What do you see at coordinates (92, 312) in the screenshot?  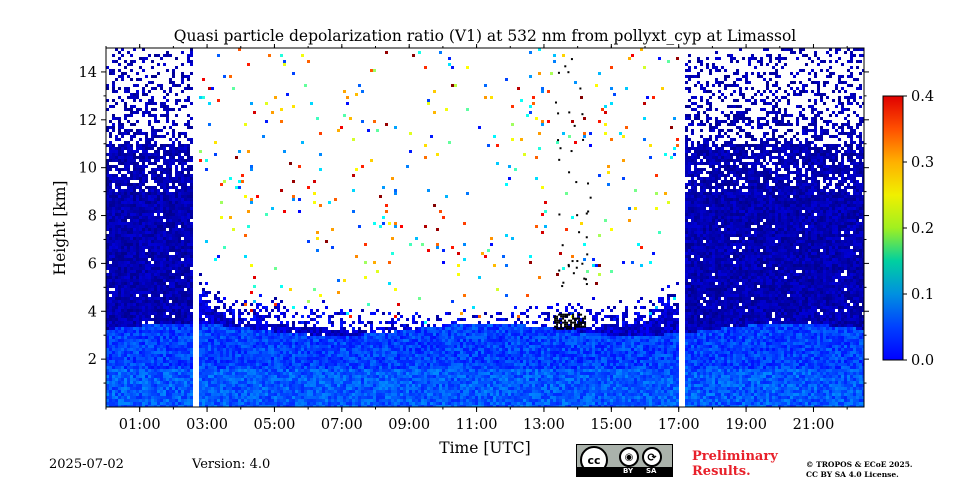 I see `y-tick-label-1: 4` at bounding box center [92, 312].